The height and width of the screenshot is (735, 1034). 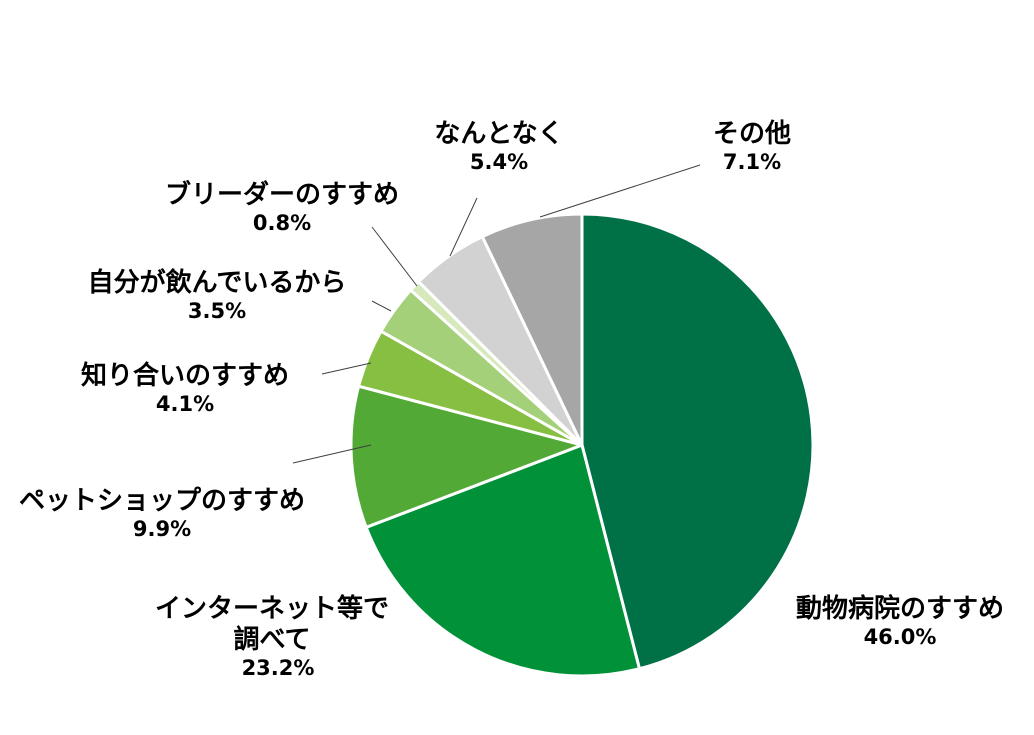 I want to click on slice-value-breeder: 0.8%, so click(x=282, y=223).